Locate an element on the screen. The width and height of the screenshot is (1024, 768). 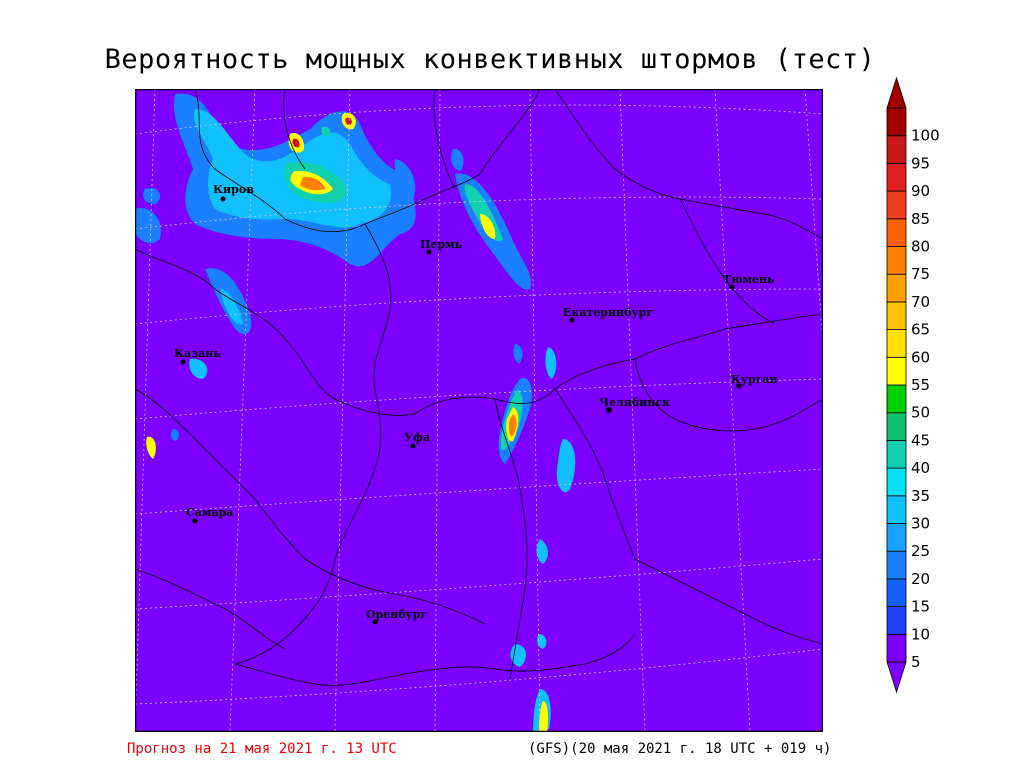
city-label-kurgan: Курган is located at coordinates (754, 379).